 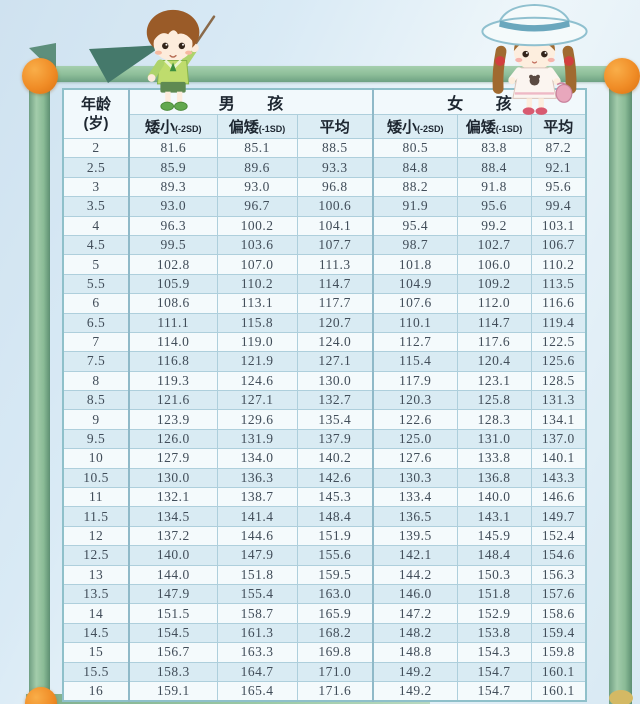 I want to click on height-cell: 144.2, so click(x=415, y=574).